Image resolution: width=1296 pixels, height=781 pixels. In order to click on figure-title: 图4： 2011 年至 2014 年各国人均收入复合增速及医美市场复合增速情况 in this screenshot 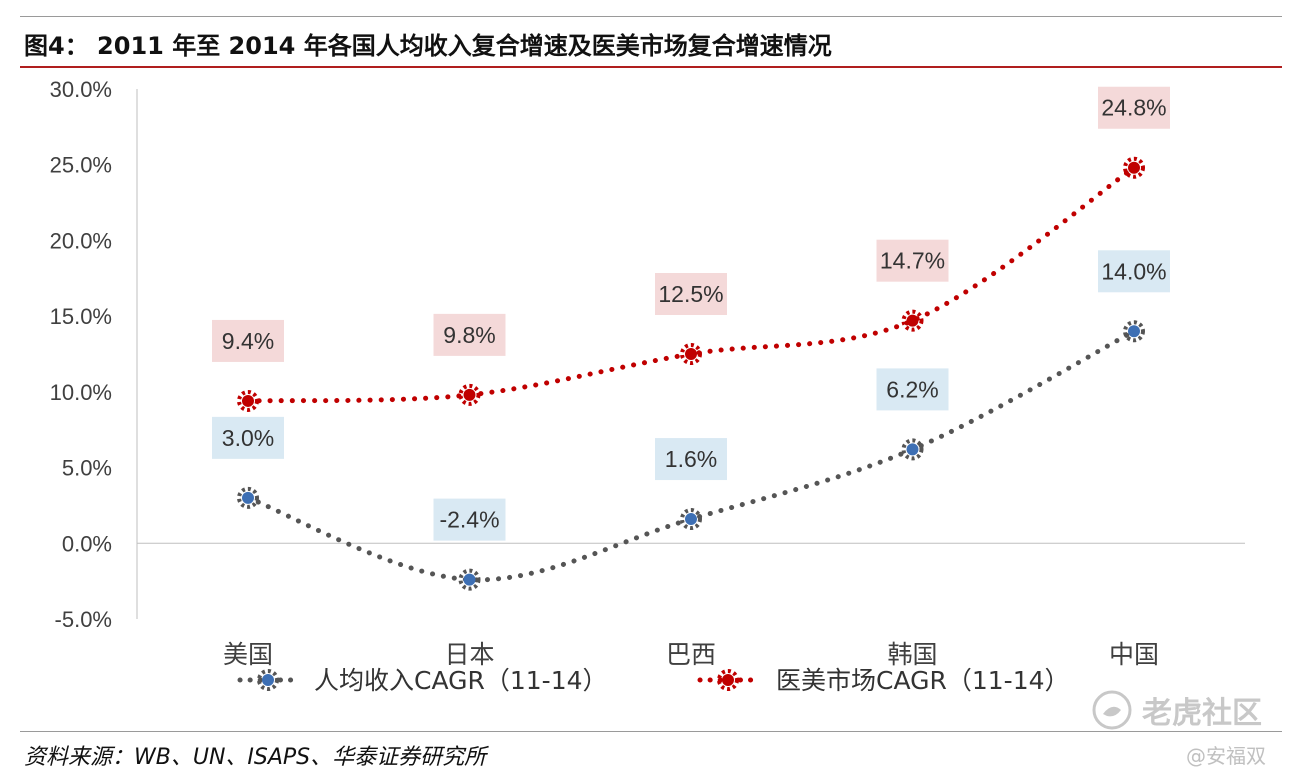, I will do `click(428, 46)`.